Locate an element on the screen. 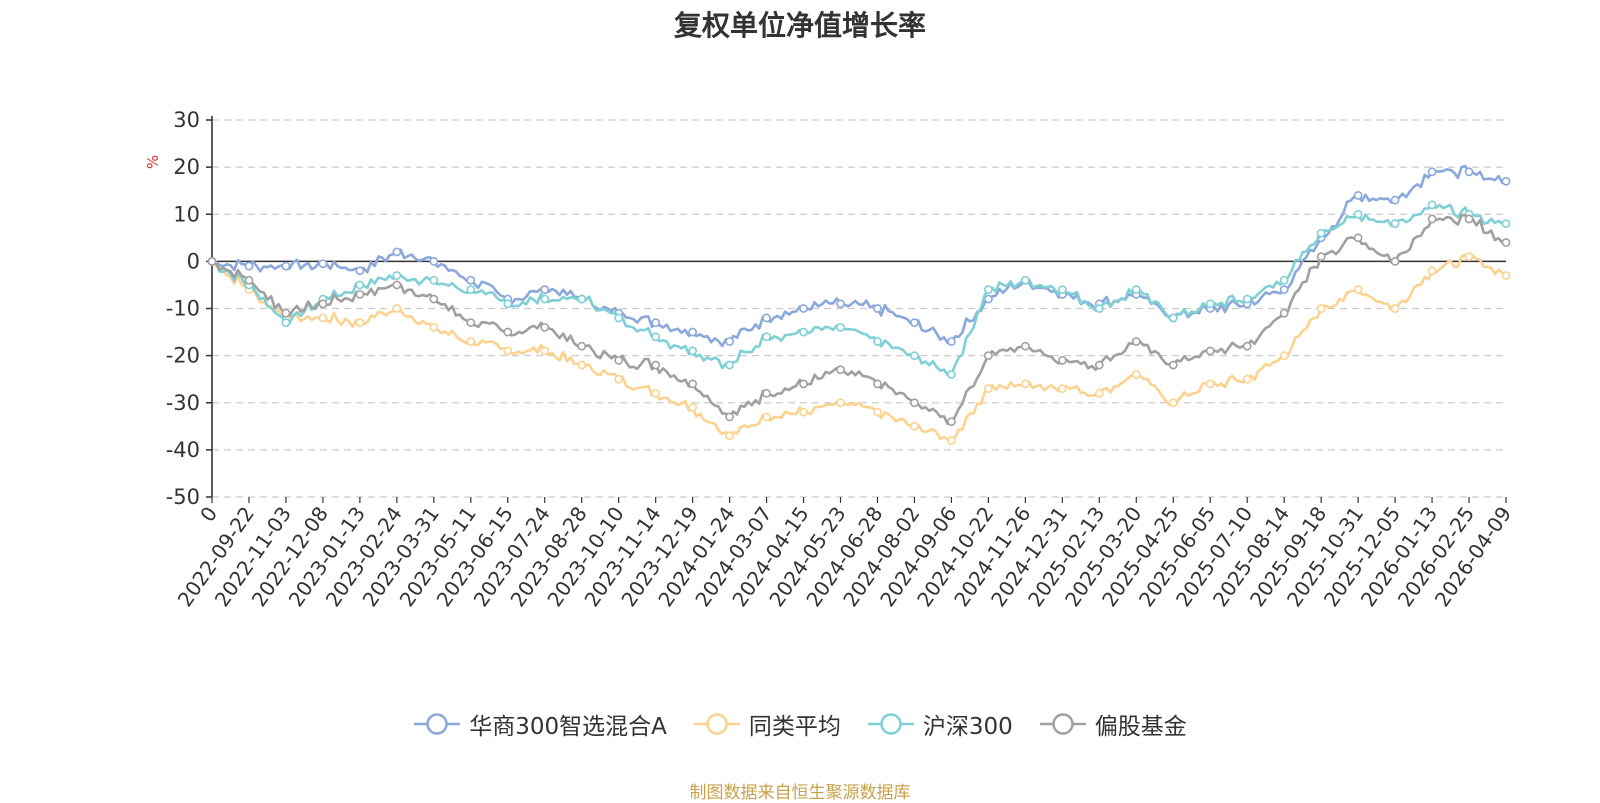  legend-item: 华商300智选混合A is located at coordinates (540, 724).